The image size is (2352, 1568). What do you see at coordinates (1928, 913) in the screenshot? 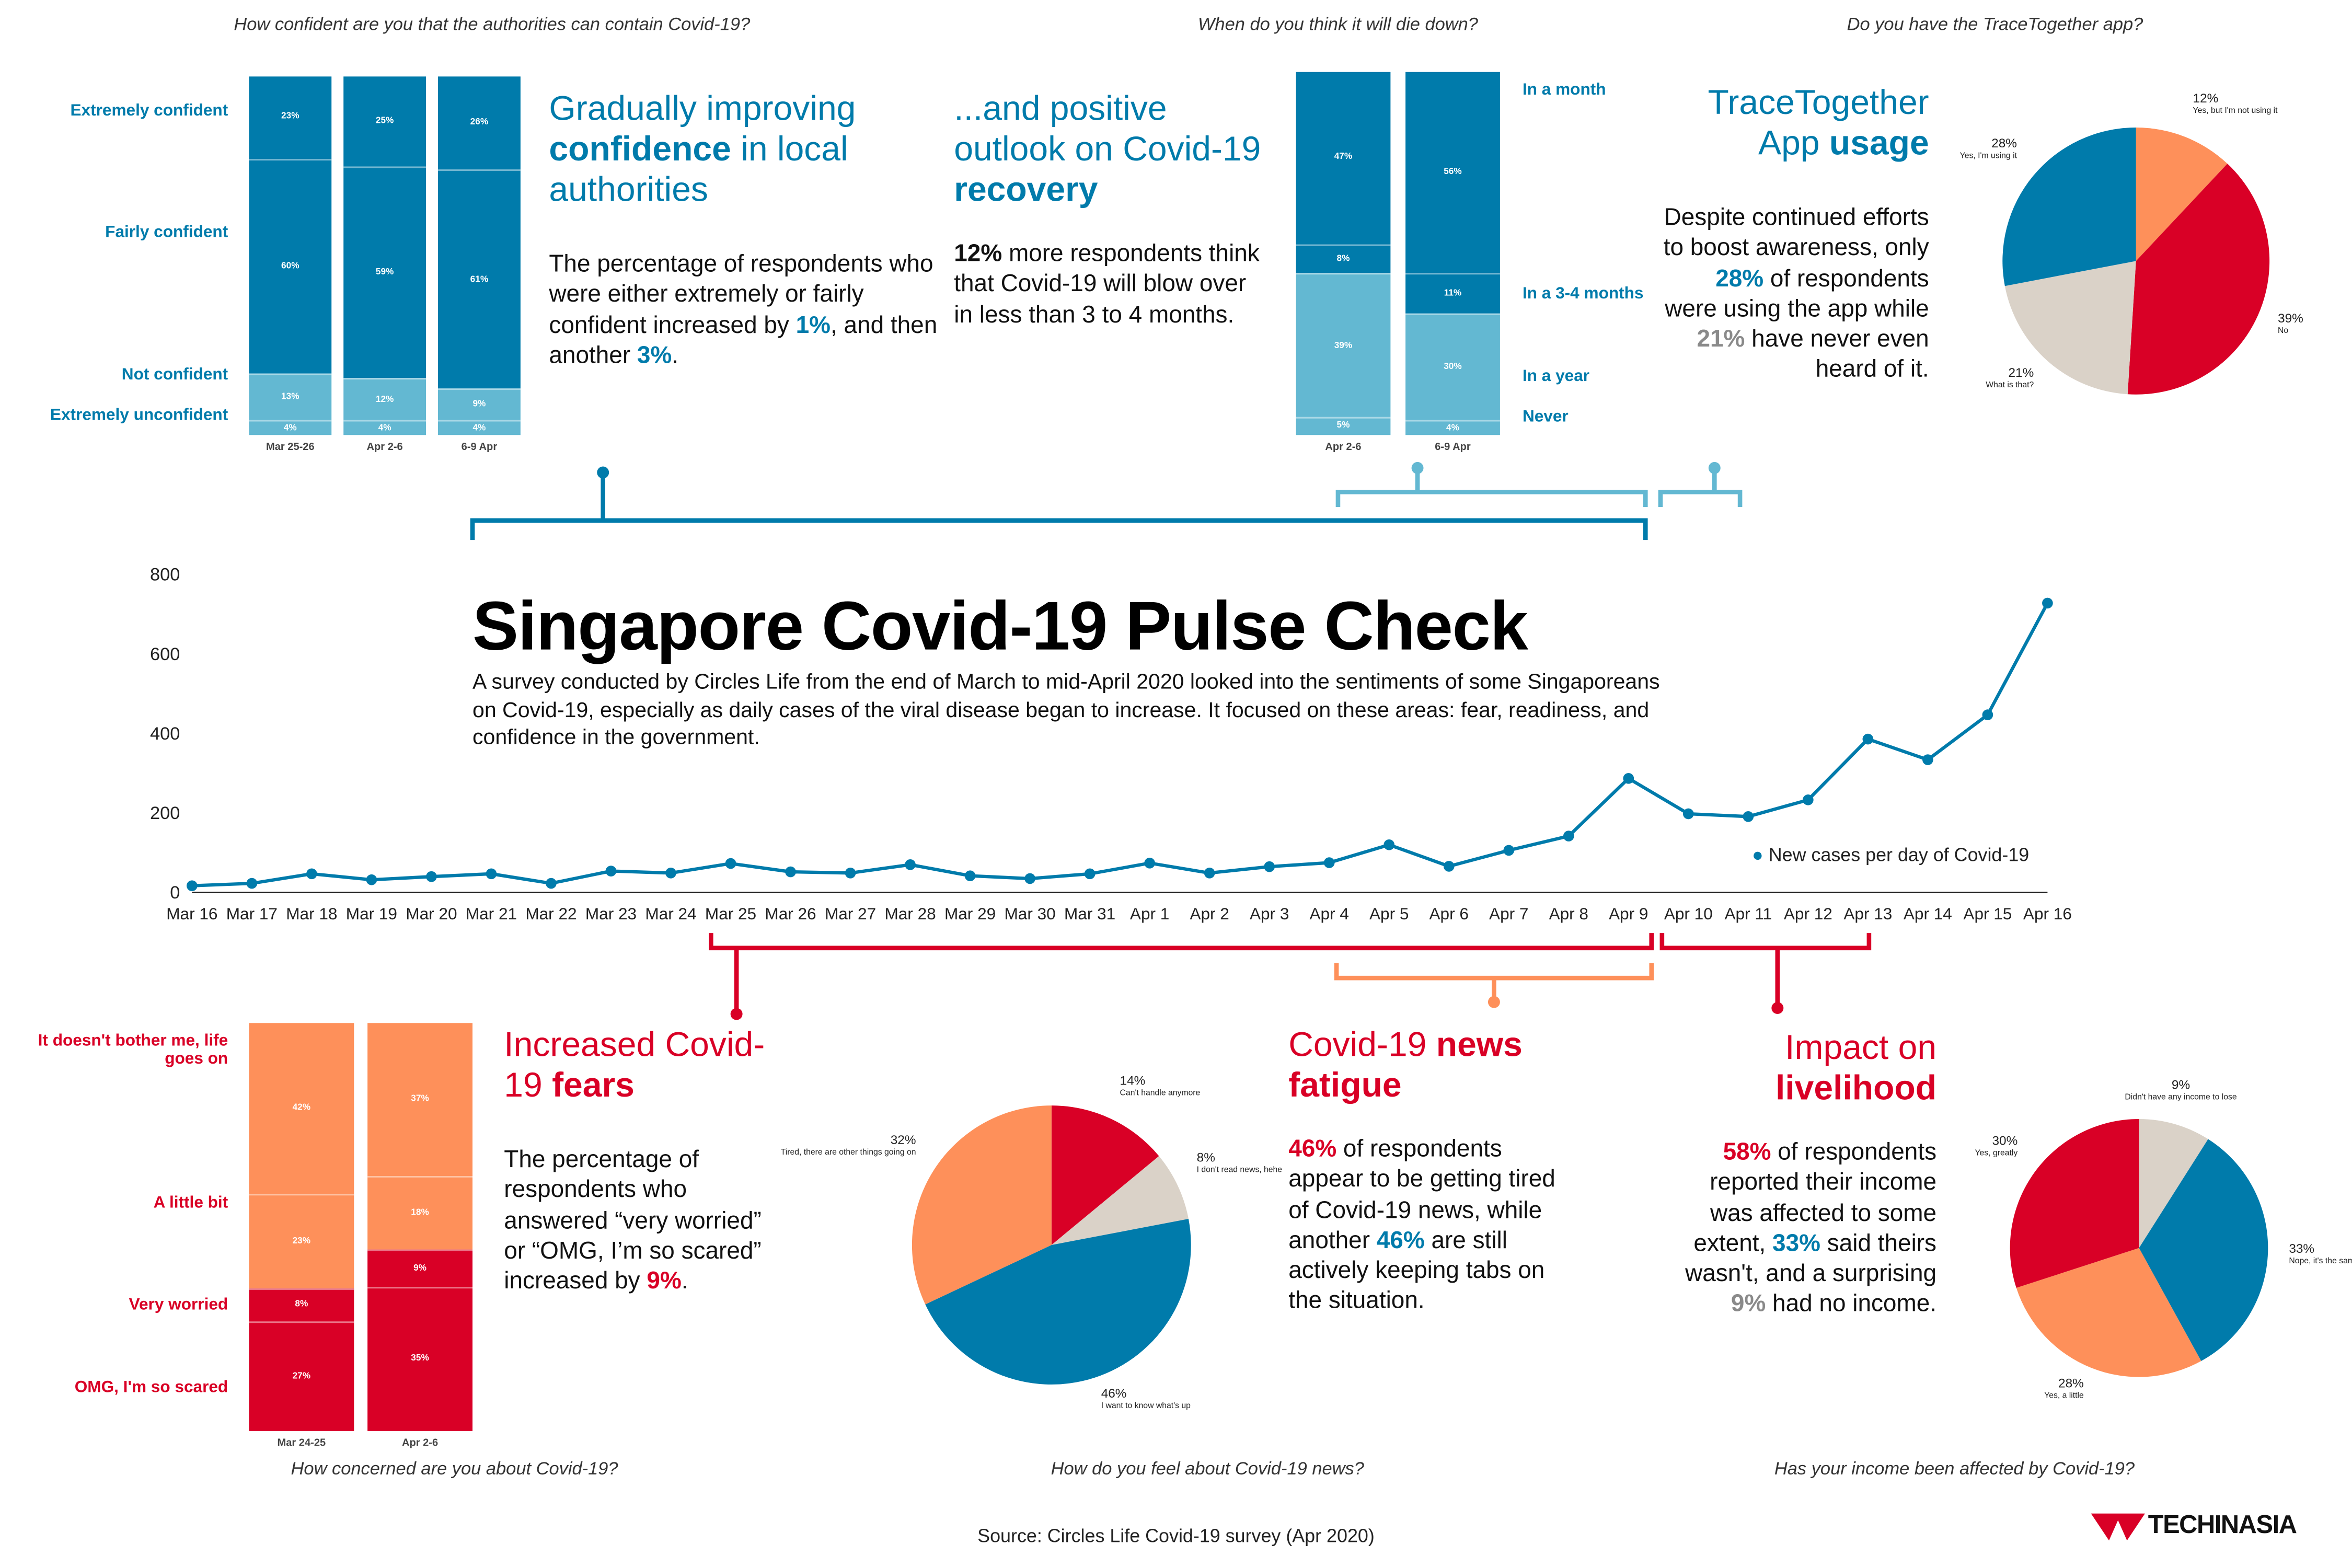
I see `x-tick-label: Apr 14` at bounding box center [1928, 913].